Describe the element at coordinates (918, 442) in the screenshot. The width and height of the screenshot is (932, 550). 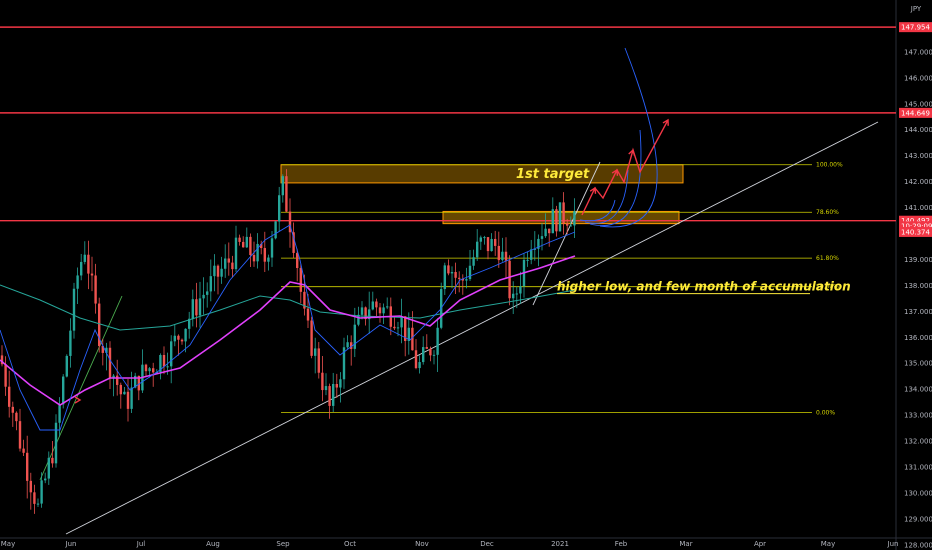
I see `y-tick-label: 132.000` at that location.